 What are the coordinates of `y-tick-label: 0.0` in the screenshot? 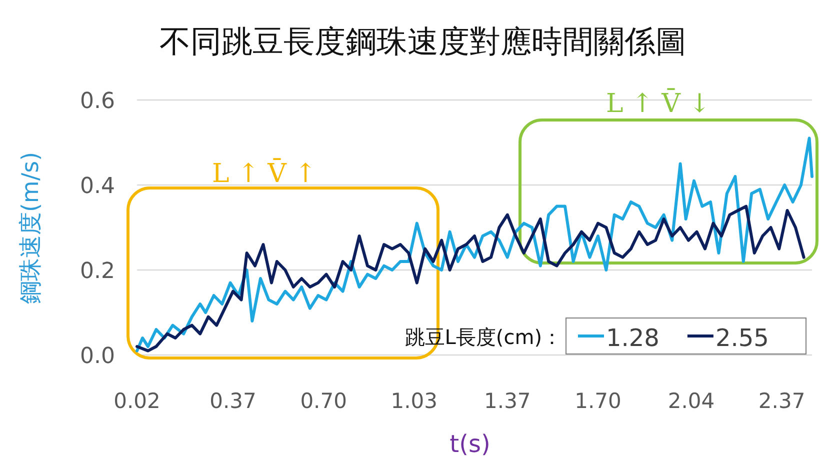 It's located at (97, 356).